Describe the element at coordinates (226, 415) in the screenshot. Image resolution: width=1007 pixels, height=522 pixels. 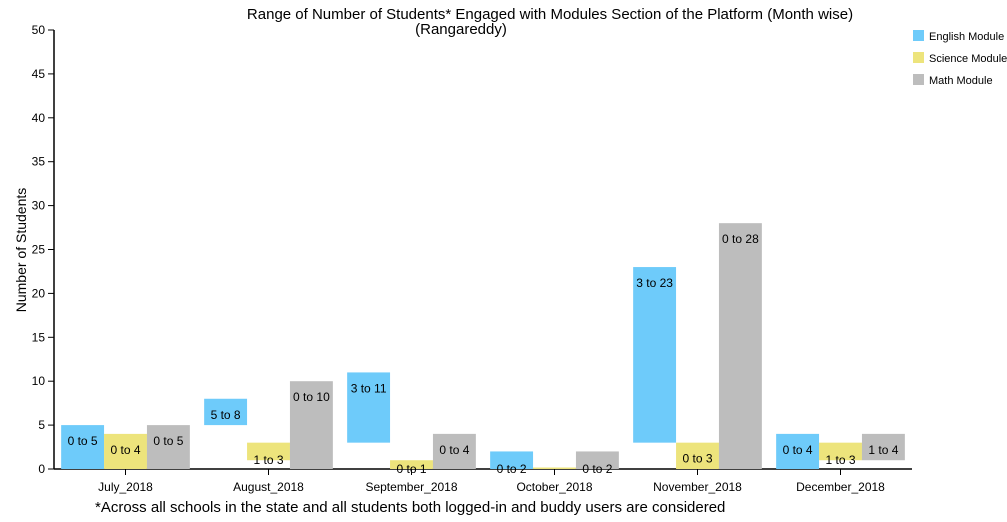
I see `data-label: 5 to 8` at that location.